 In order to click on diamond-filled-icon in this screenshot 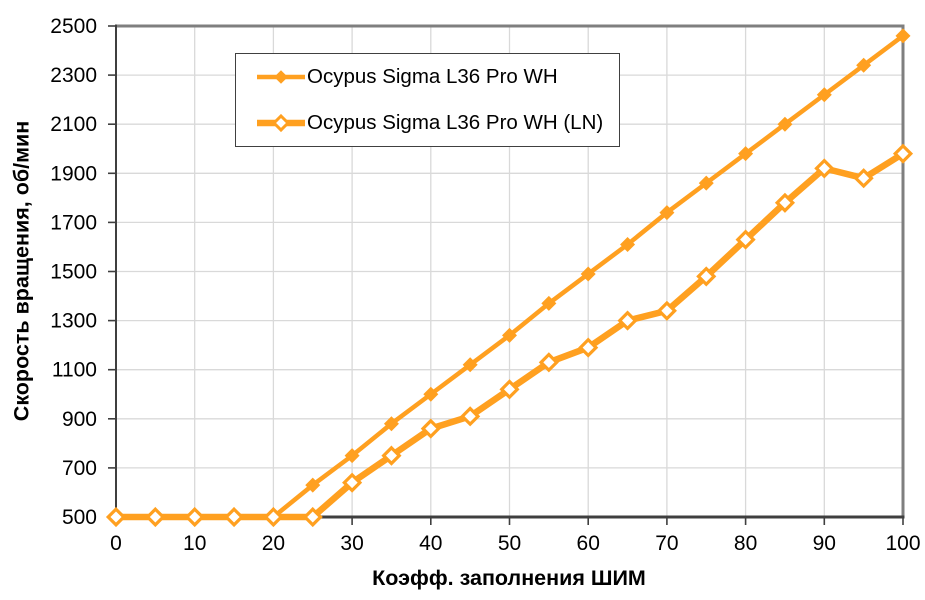, I will do `click(281, 77)`.